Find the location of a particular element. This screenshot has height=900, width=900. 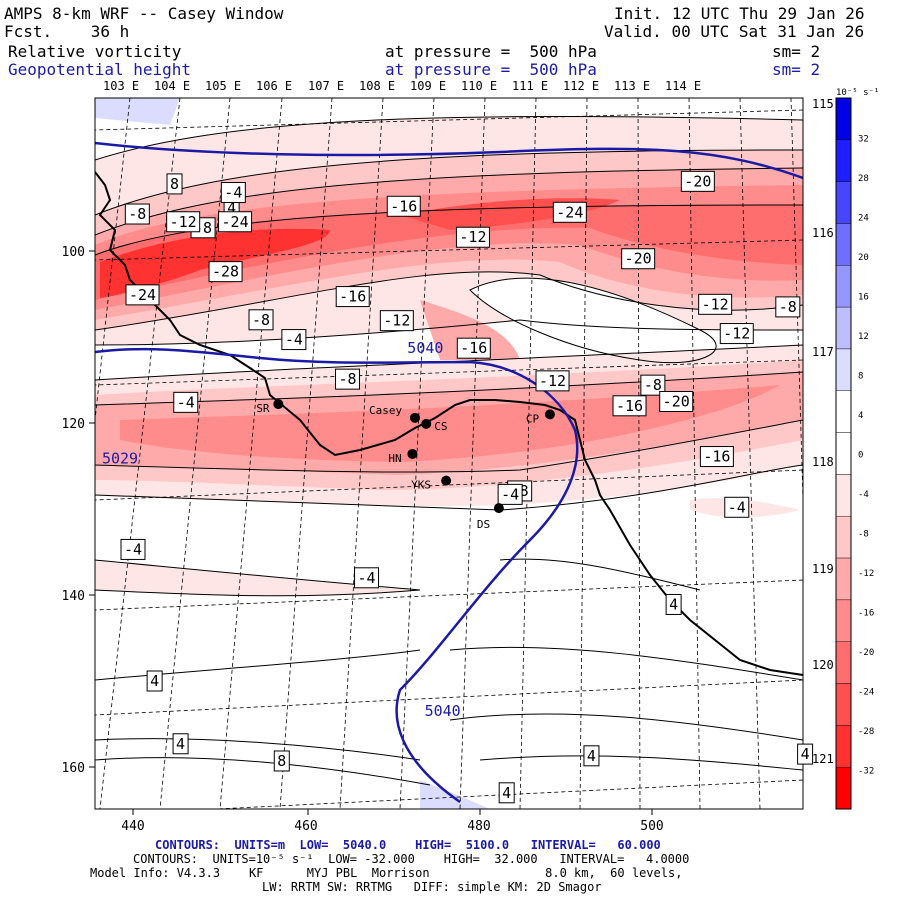

field1-level: at pressure = 500 hPa is located at coordinates (491, 52).